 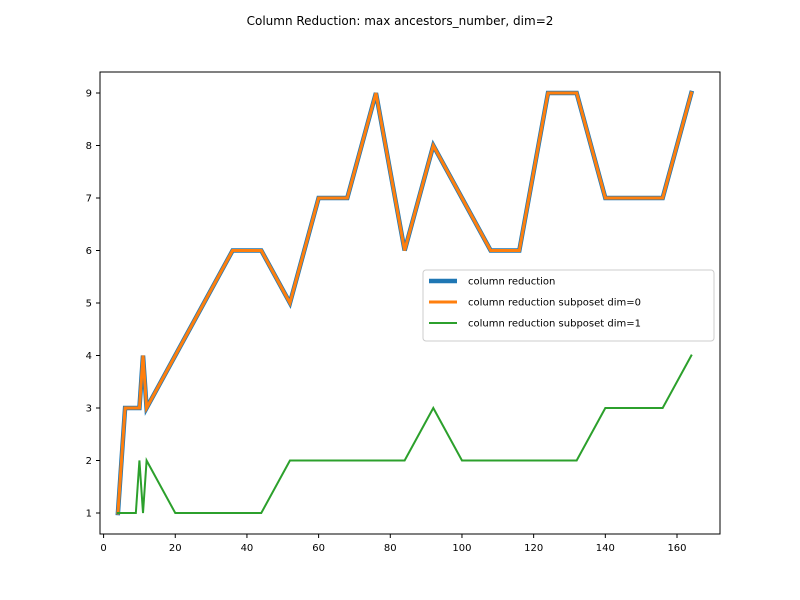 What do you see at coordinates (605, 548) in the screenshot?
I see `x-tick-label: 140` at bounding box center [605, 548].